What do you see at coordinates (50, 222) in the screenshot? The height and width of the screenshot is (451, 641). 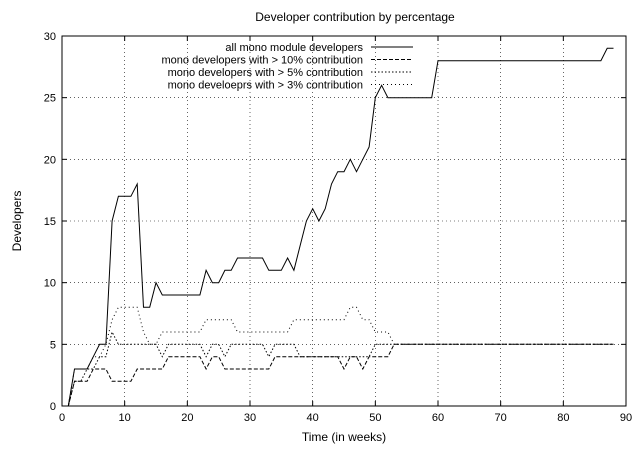 I see `y-tick-label: 15` at bounding box center [50, 222].